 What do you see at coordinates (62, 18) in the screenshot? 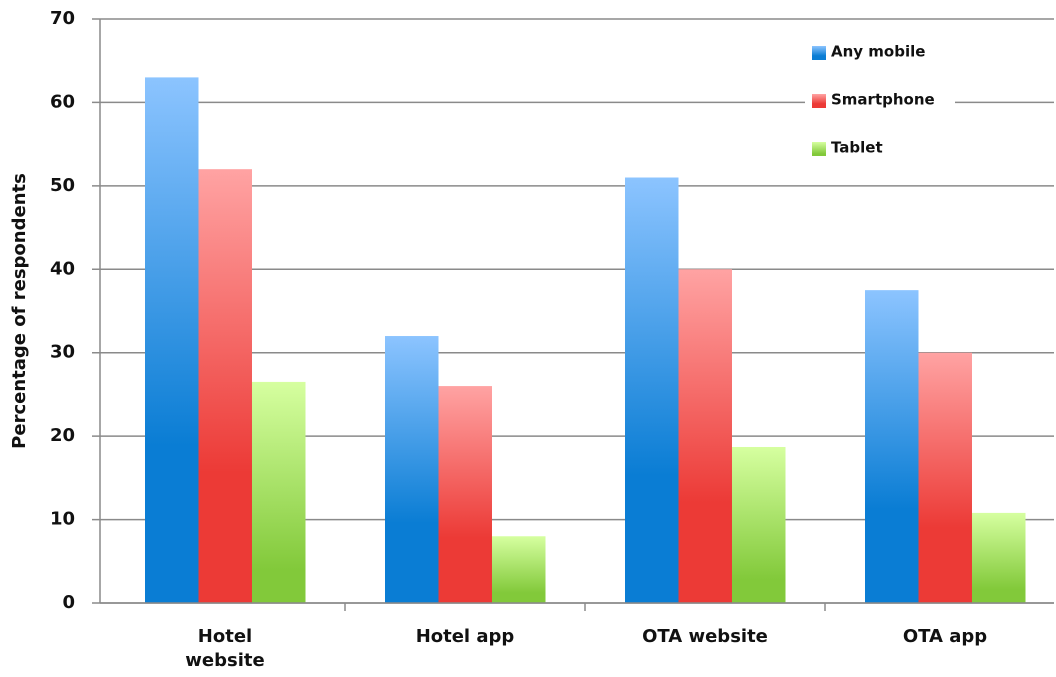
I see `y-tick-label: 70` at bounding box center [62, 18].